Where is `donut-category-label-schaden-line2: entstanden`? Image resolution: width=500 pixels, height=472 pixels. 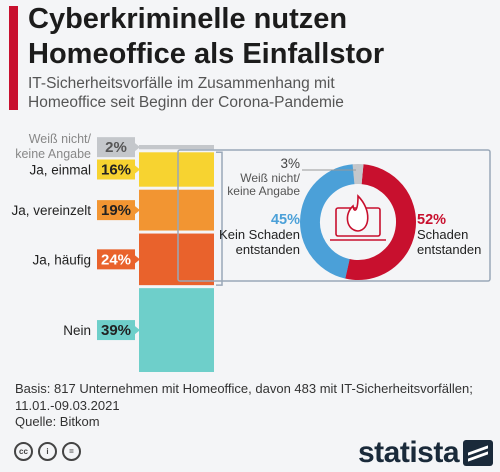
donut-category-label-schaden-line2: entstanden is located at coordinates (449, 249).